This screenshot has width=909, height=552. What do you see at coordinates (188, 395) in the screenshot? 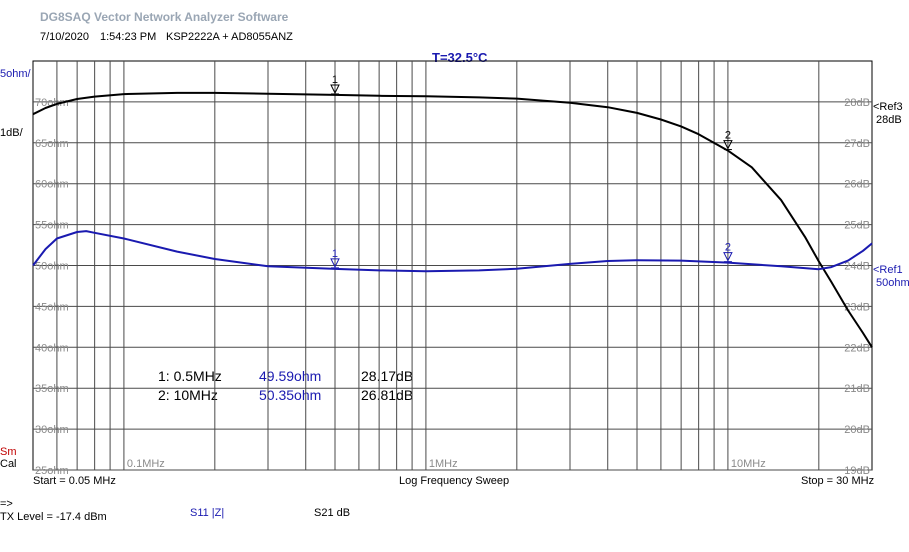
I see `marker-2-frequency: 2: 10MHz` at bounding box center [188, 395].